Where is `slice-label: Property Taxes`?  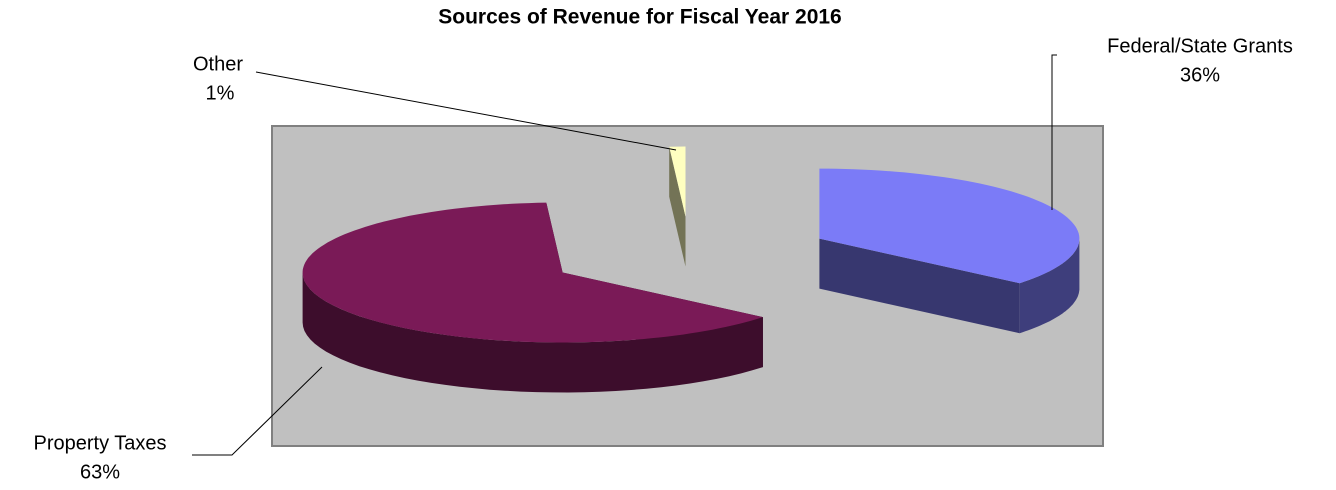 slice-label: Property Taxes is located at coordinates (99, 443).